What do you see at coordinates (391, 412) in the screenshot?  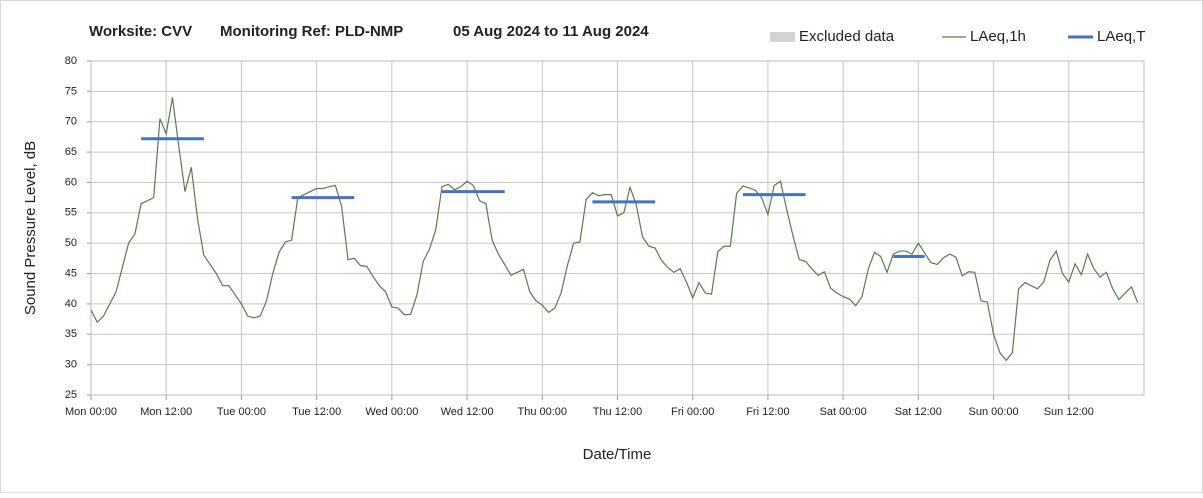 I see `x-tick-label: Wed 00:00` at bounding box center [391, 412].